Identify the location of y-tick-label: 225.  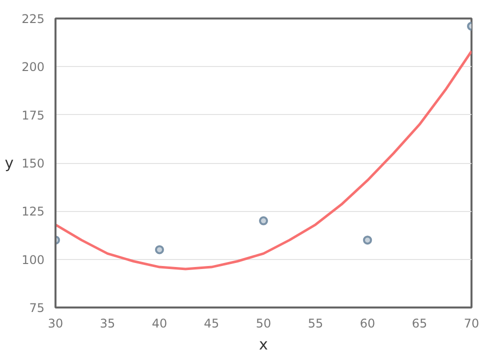
(33, 19).